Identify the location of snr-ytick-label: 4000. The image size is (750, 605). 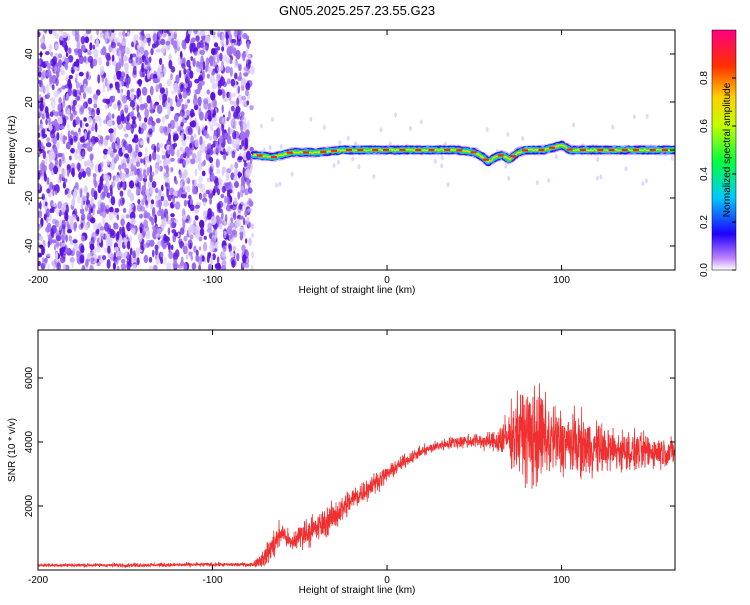
(29, 441).